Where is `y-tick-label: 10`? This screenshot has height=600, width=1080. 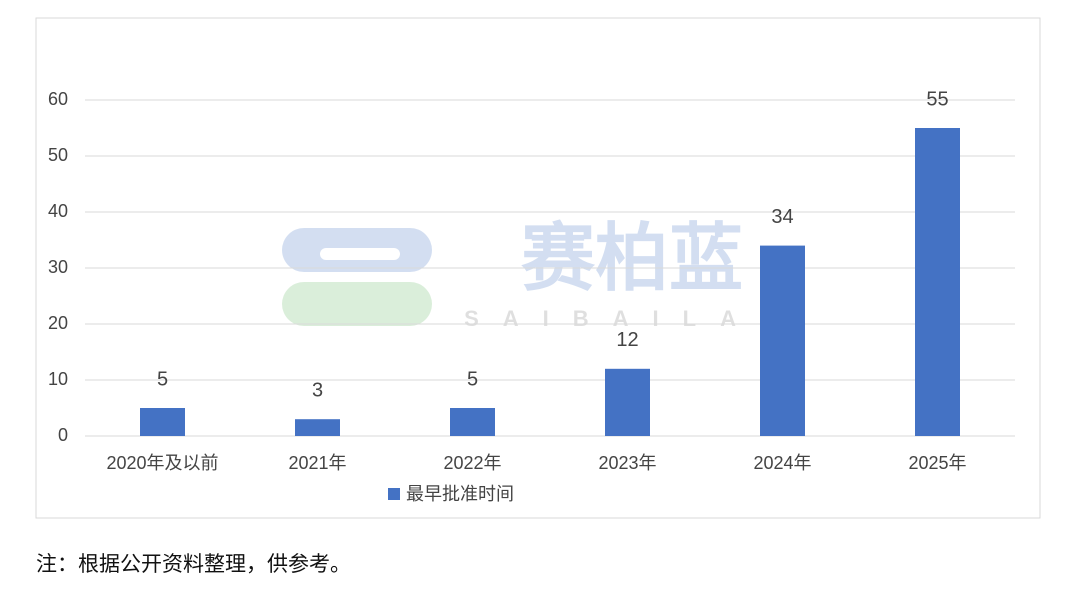 y-tick-label: 10 is located at coordinates (58, 379).